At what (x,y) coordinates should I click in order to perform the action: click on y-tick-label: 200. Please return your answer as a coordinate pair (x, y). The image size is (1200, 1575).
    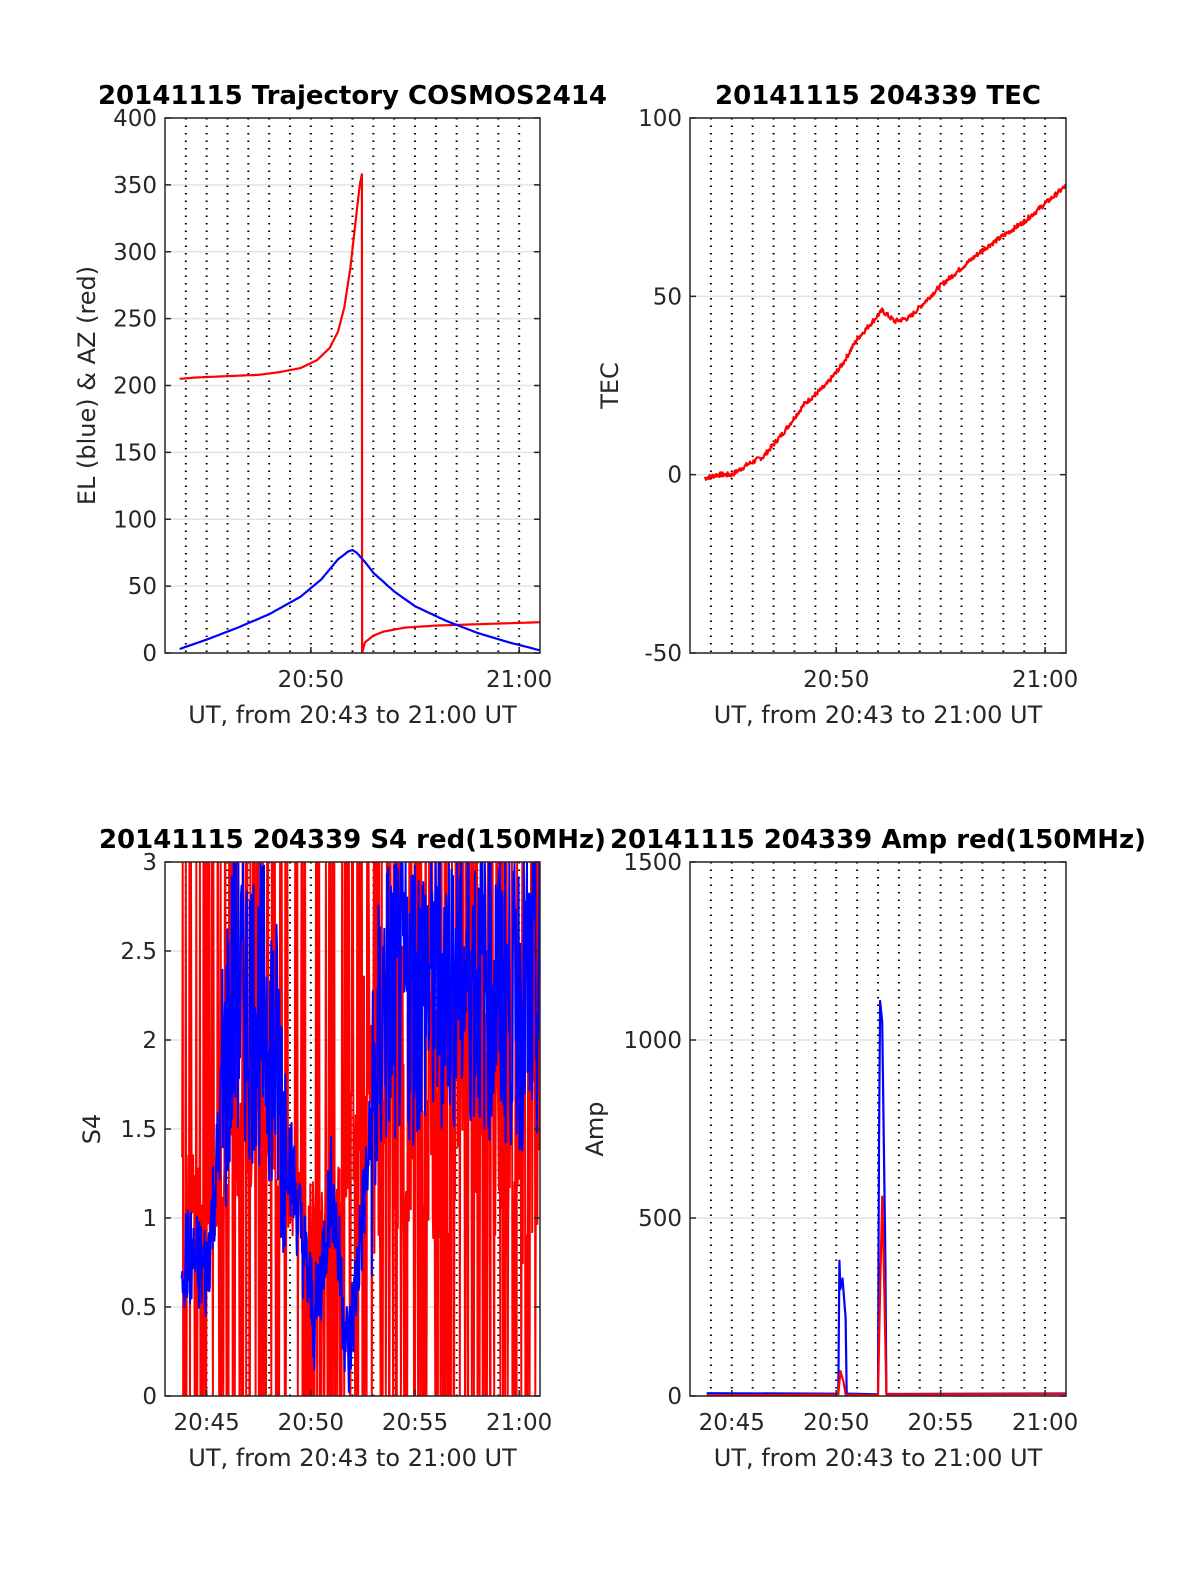
    Looking at the image, I should click on (135, 387).